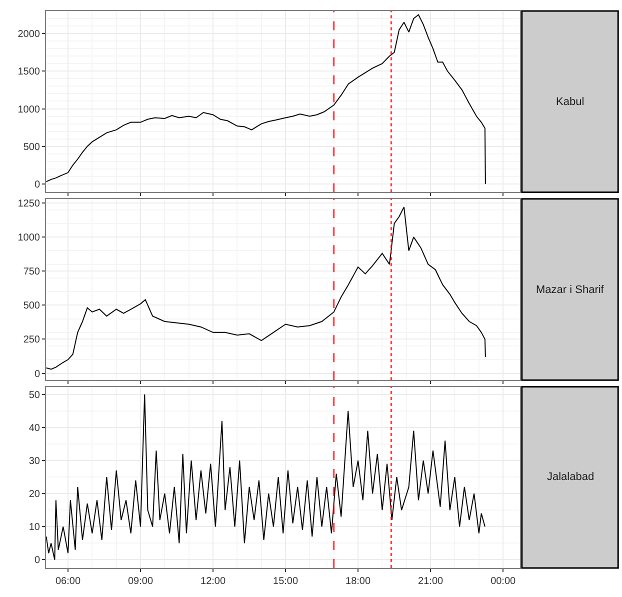  Describe the element at coordinates (34, 428) in the screenshot. I see `y-tick-label: 40` at that location.